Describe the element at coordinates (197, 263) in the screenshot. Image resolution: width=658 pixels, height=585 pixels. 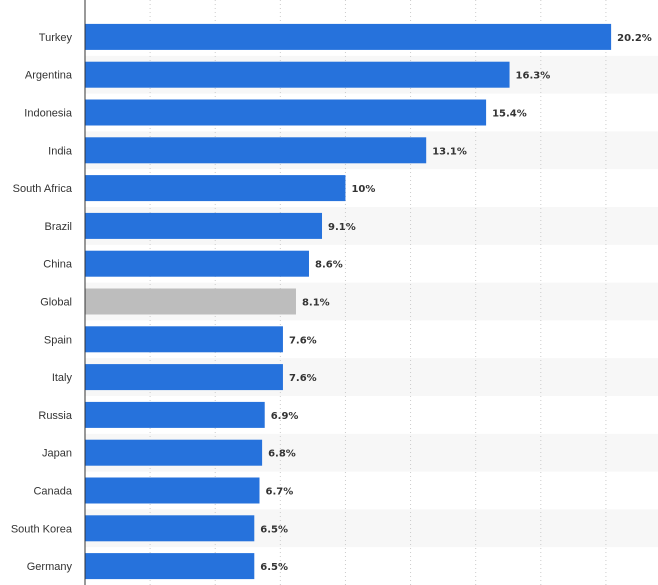
I see `bar-china` at that location.